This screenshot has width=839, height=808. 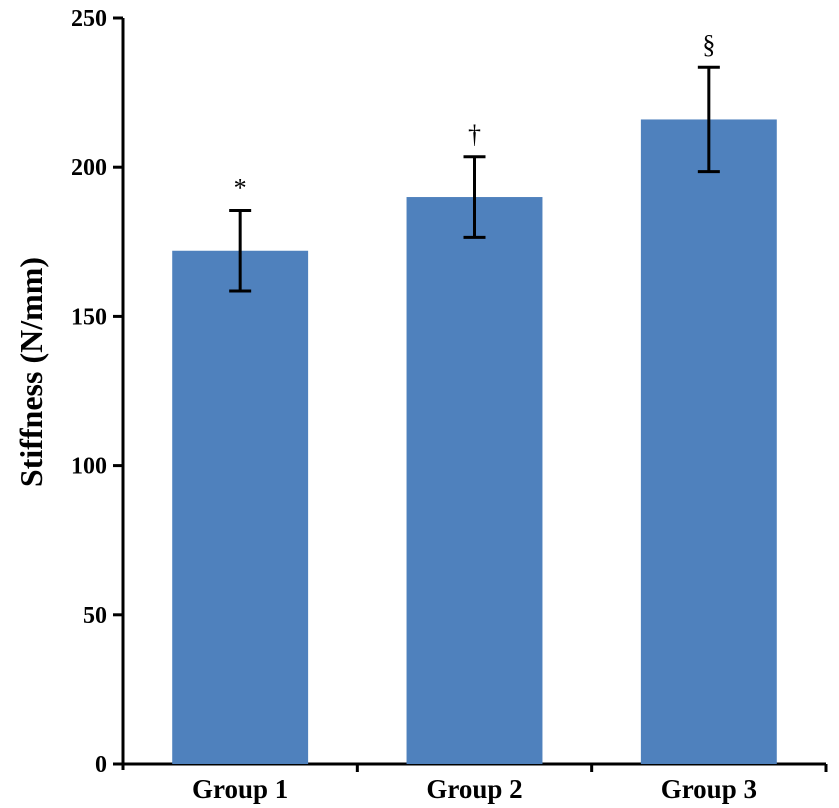 I want to click on x-tick-label: Group 2, so click(x=474, y=789).